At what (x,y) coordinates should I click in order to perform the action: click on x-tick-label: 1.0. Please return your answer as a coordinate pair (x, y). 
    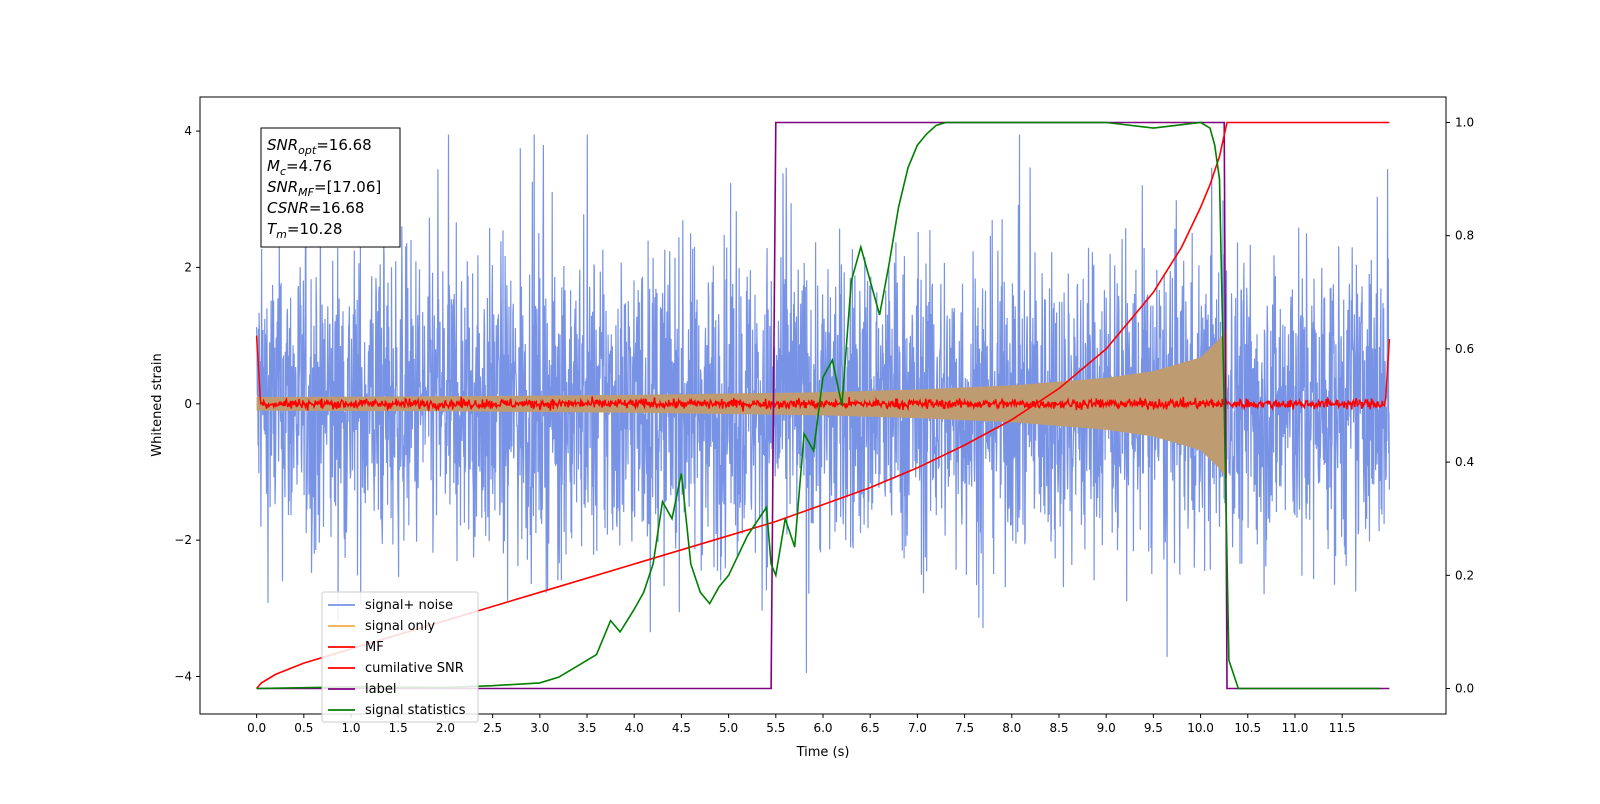
    Looking at the image, I should click on (350, 728).